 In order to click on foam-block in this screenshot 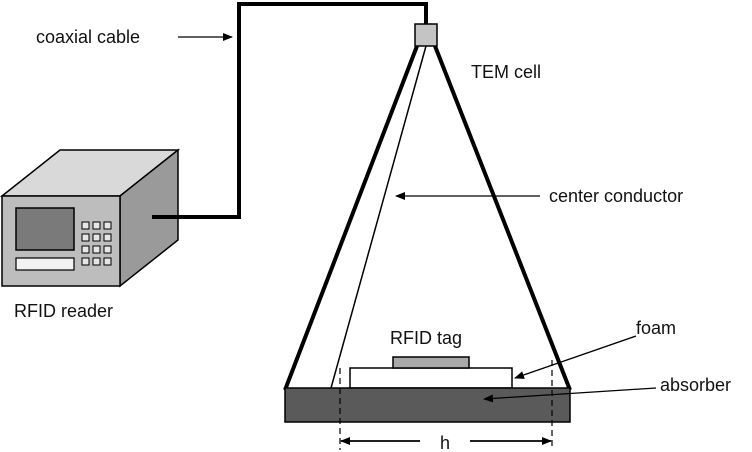, I will do `click(431, 378)`.